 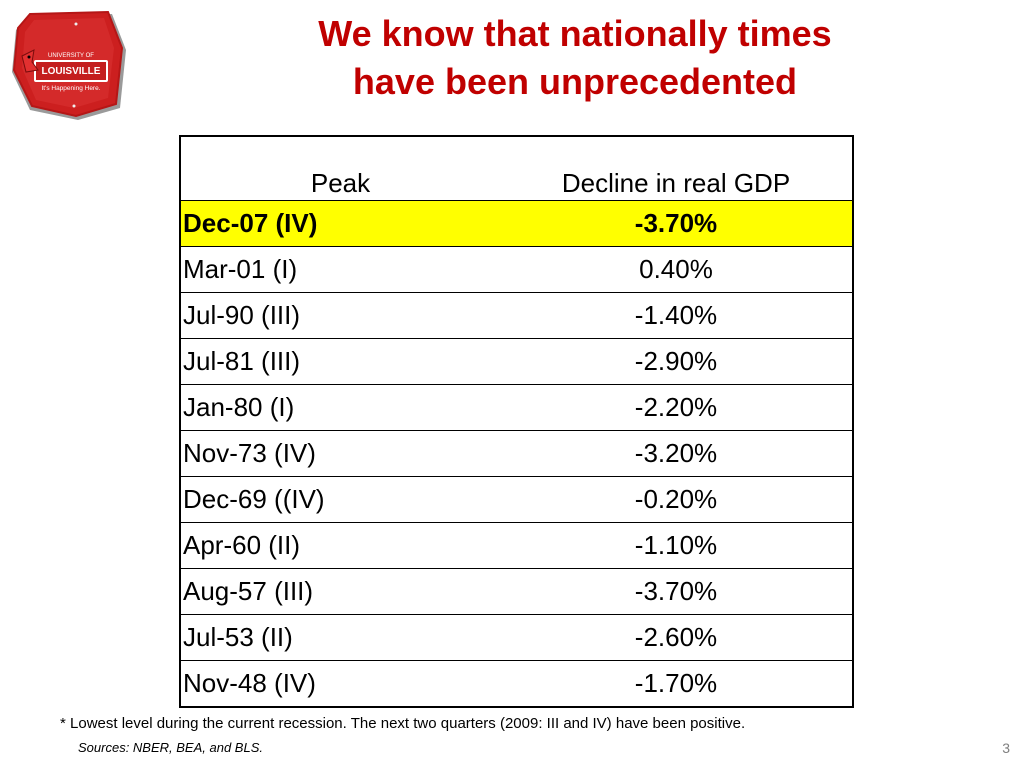 I want to click on logo-line1: UNIVERSITY OF, so click(x=71, y=56).